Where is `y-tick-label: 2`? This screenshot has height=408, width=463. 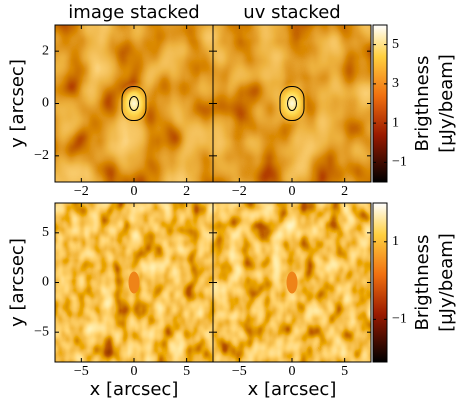 y-tick-label: 2 is located at coordinates (45, 50).